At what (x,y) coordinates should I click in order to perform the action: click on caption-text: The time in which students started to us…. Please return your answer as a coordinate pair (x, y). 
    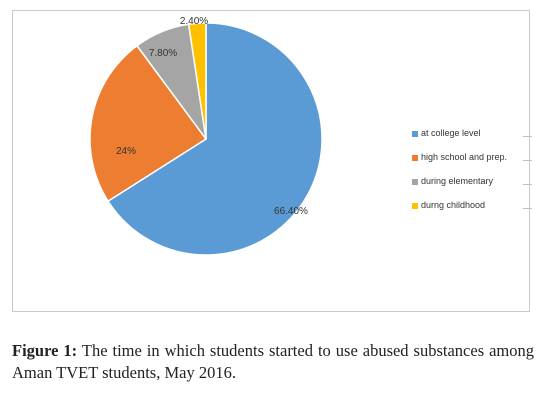
    Looking at the image, I should click on (273, 361).